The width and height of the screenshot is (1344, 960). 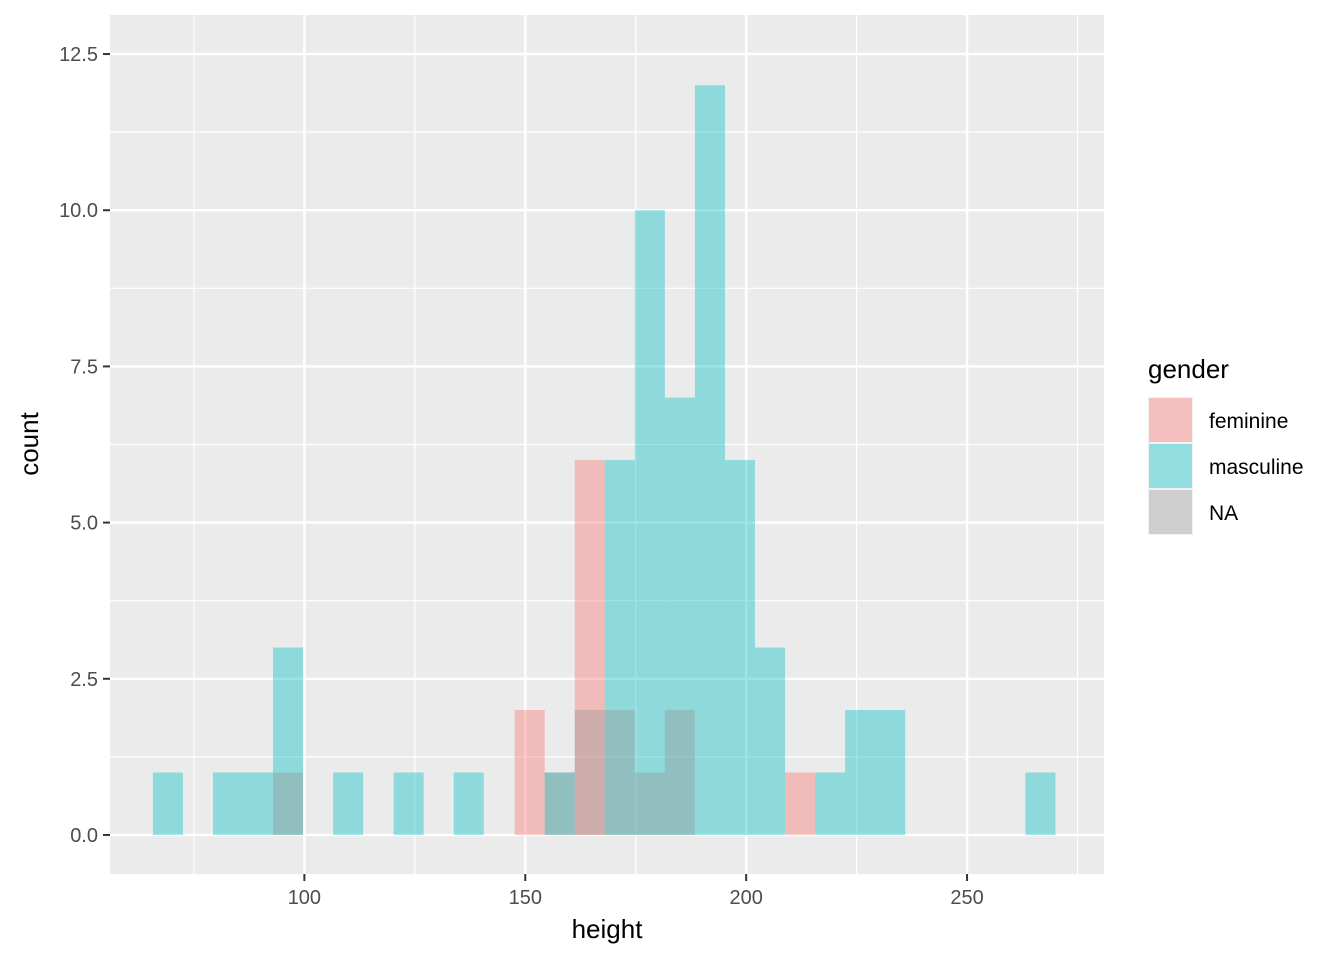 What do you see at coordinates (745, 898) in the screenshot?
I see `x-tick-label: 200` at bounding box center [745, 898].